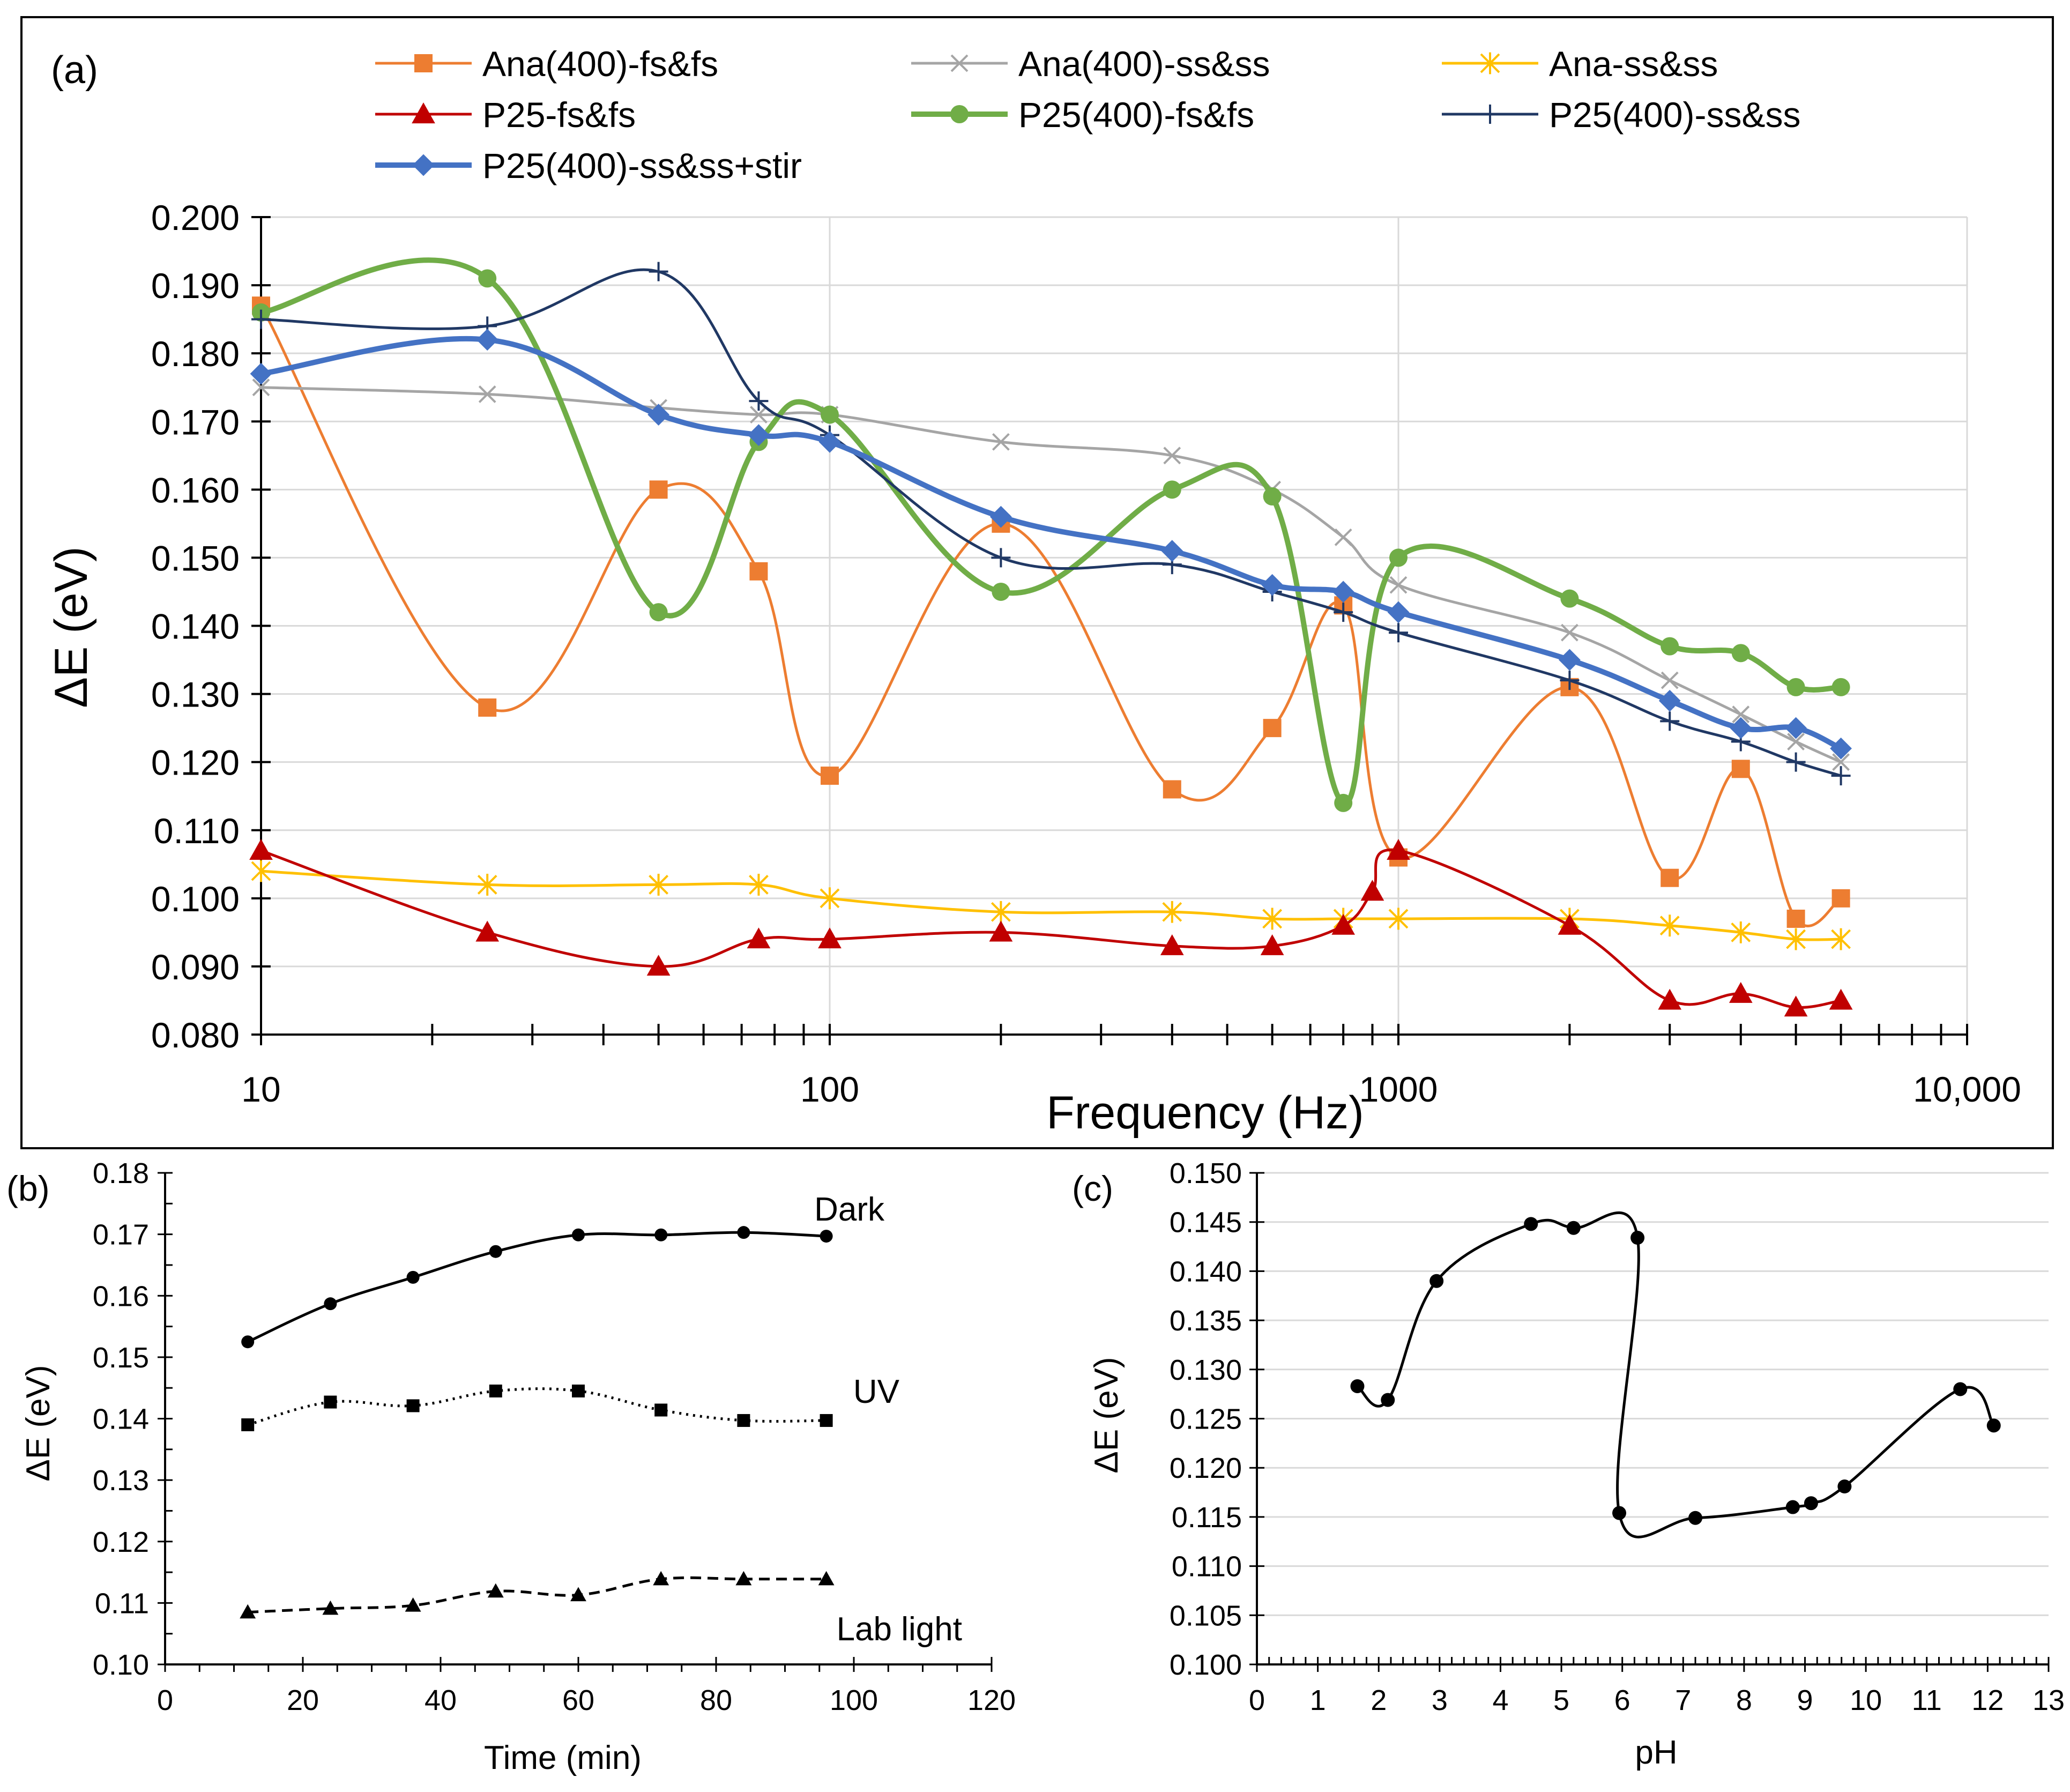 The width and height of the screenshot is (2070, 1792). What do you see at coordinates (121, 1542) in the screenshot?
I see `y-tick-label: 0.12` at bounding box center [121, 1542].